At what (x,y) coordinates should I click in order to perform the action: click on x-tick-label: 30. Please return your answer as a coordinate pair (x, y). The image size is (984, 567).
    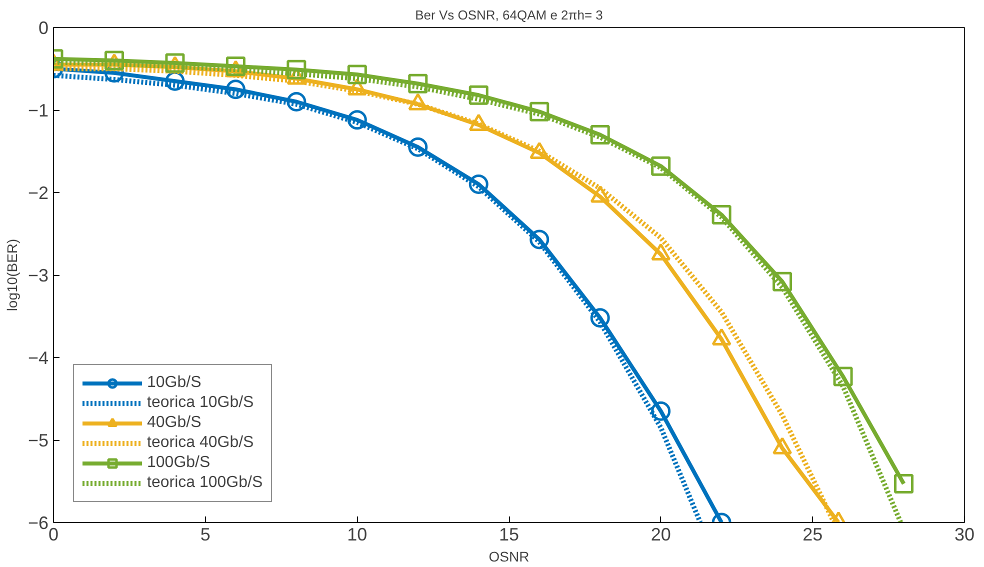
    Looking at the image, I should click on (964, 534).